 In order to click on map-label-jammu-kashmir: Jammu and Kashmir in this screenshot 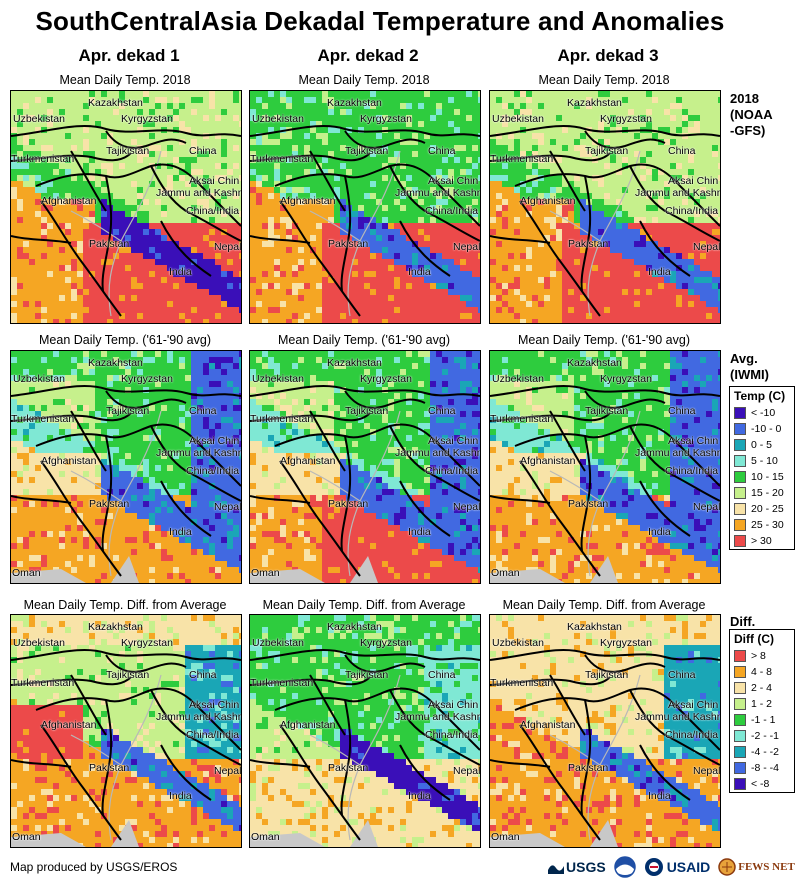, I will do `click(198, 453)`.